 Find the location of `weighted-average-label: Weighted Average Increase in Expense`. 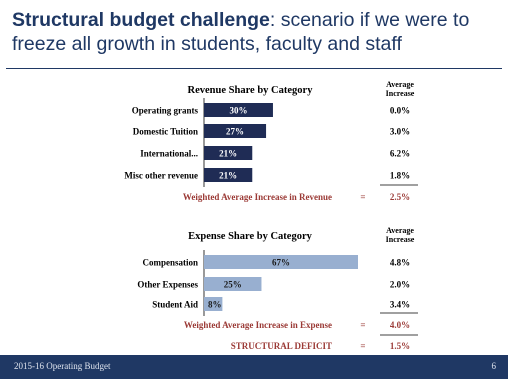

weighted-average-label: Weighted Average Increase in Expense is located at coordinates (258, 325).